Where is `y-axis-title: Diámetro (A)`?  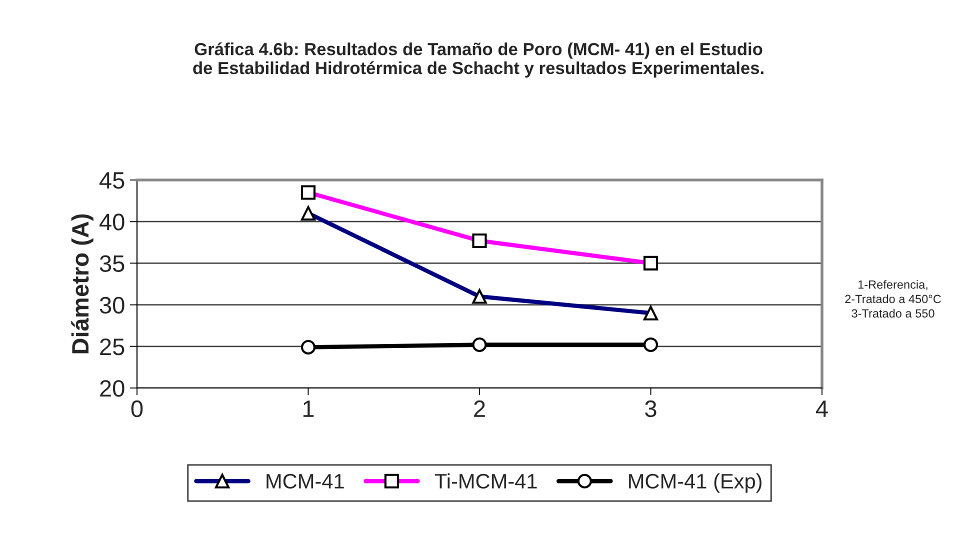
y-axis-title: Diámetro (A) is located at coordinates (82, 284).